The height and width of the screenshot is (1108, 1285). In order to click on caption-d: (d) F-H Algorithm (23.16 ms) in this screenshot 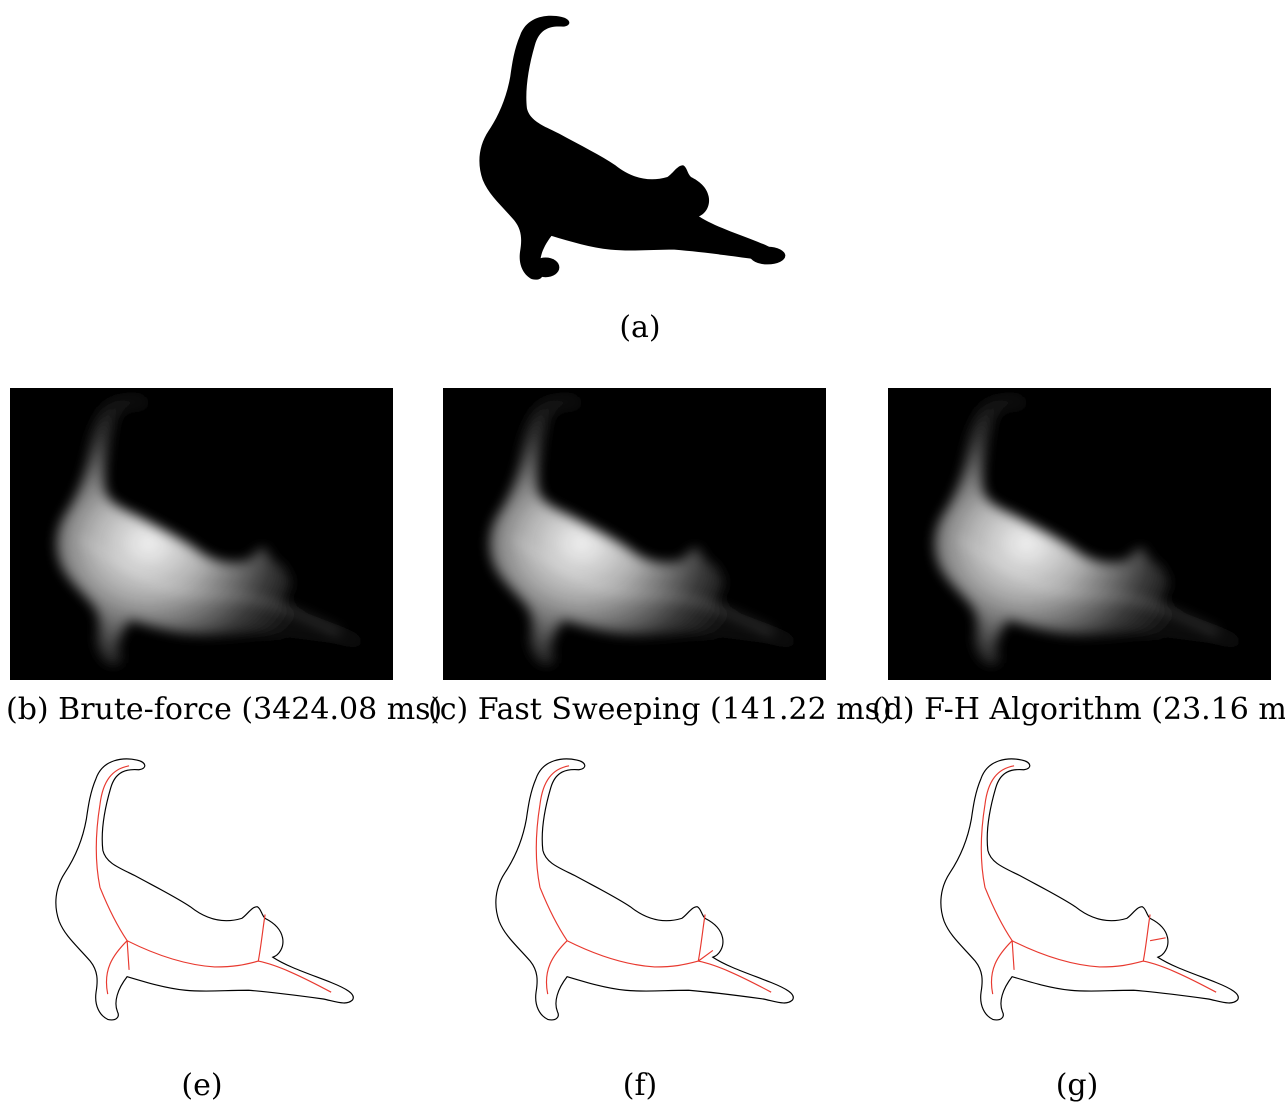, I will do `click(1078, 709)`.